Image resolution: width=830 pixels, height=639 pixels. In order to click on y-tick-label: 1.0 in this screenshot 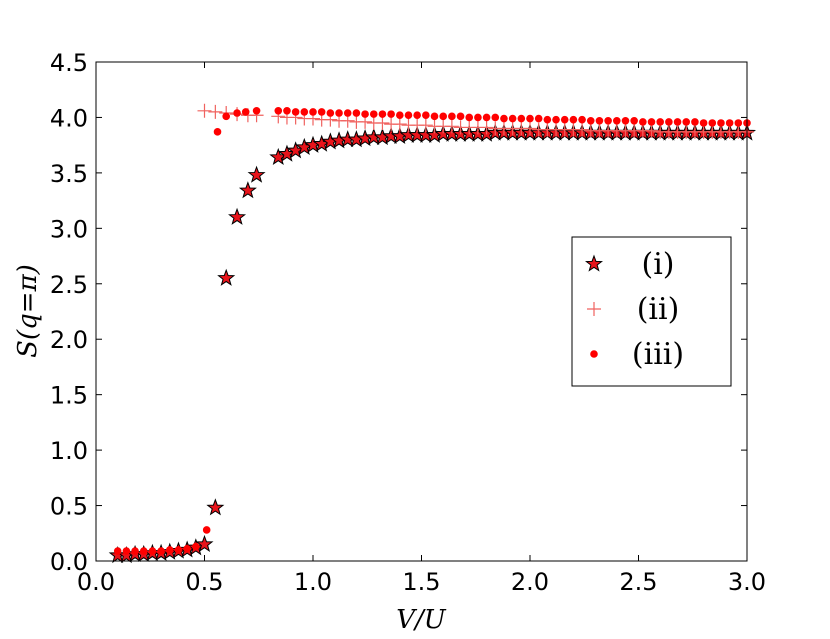, I will do `click(69, 451)`.